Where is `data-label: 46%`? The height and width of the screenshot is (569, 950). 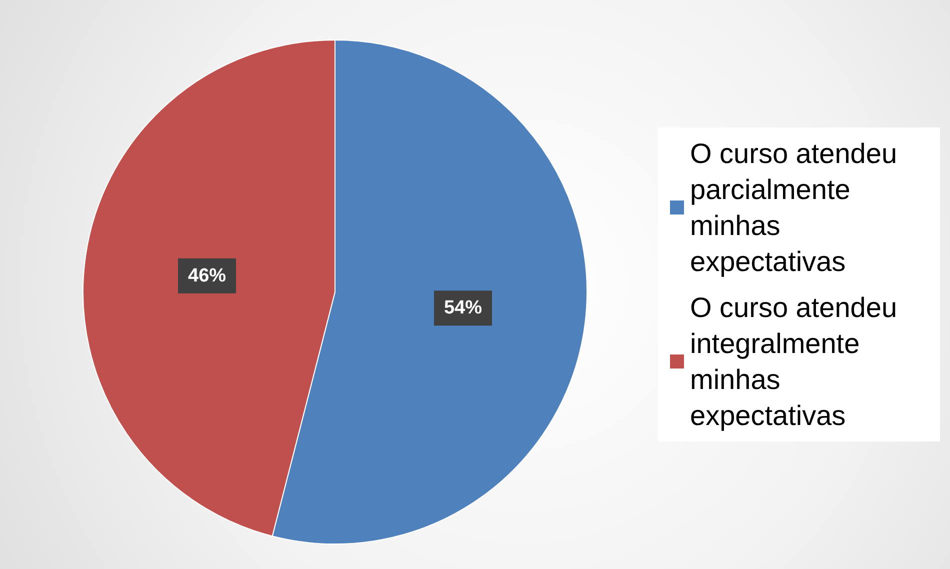 data-label: 46% is located at coordinates (207, 275).